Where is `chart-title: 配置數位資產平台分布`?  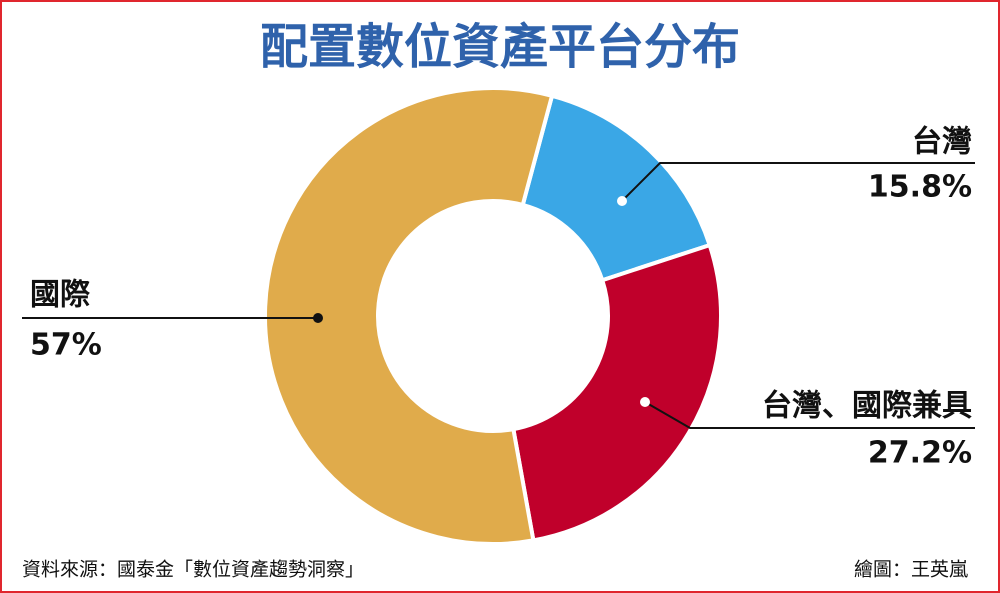
chart-title: 配置數位資產平台分布 is located at coordinates (500, 47).